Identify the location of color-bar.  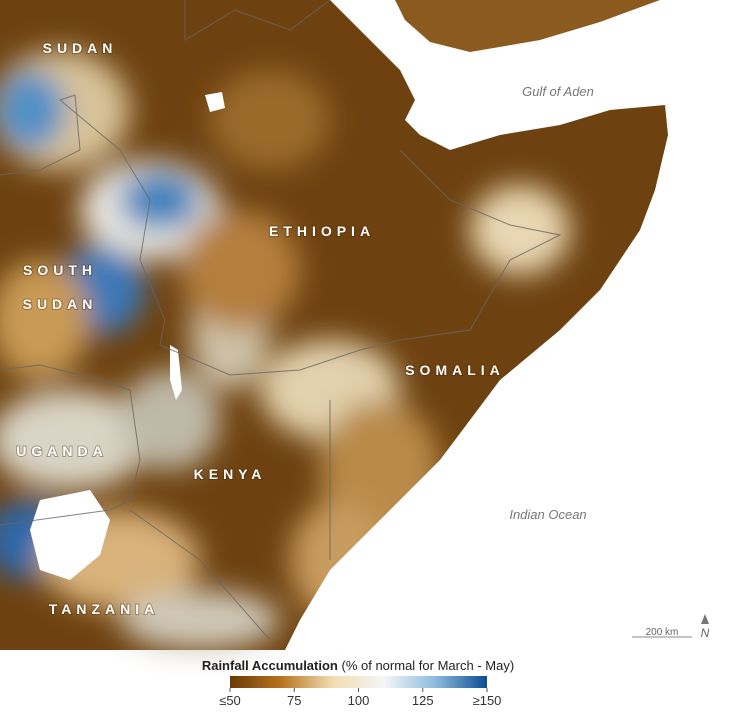
(358, 682).